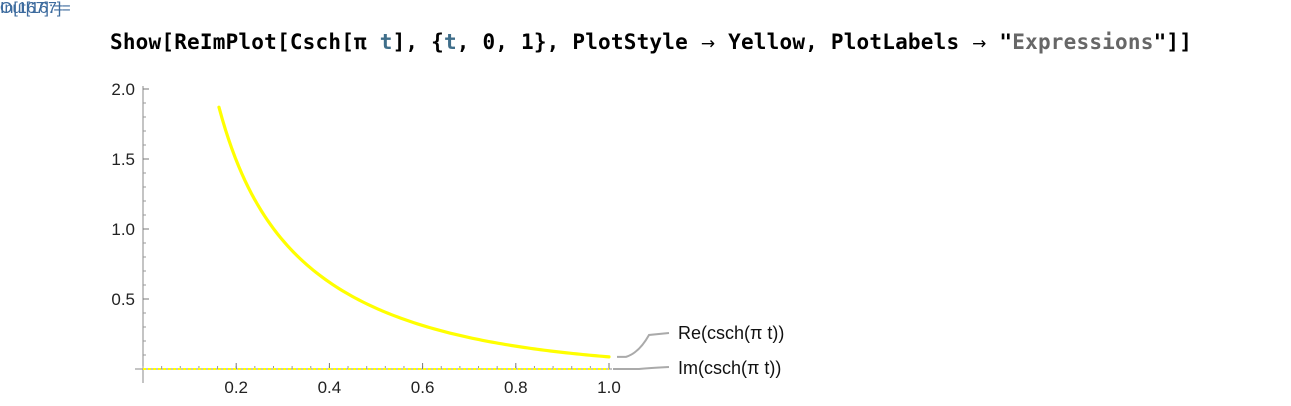  Describe the element at coordinates (123, 299) in the screenshot. I see `y-tick-label: 0.5` at that location.